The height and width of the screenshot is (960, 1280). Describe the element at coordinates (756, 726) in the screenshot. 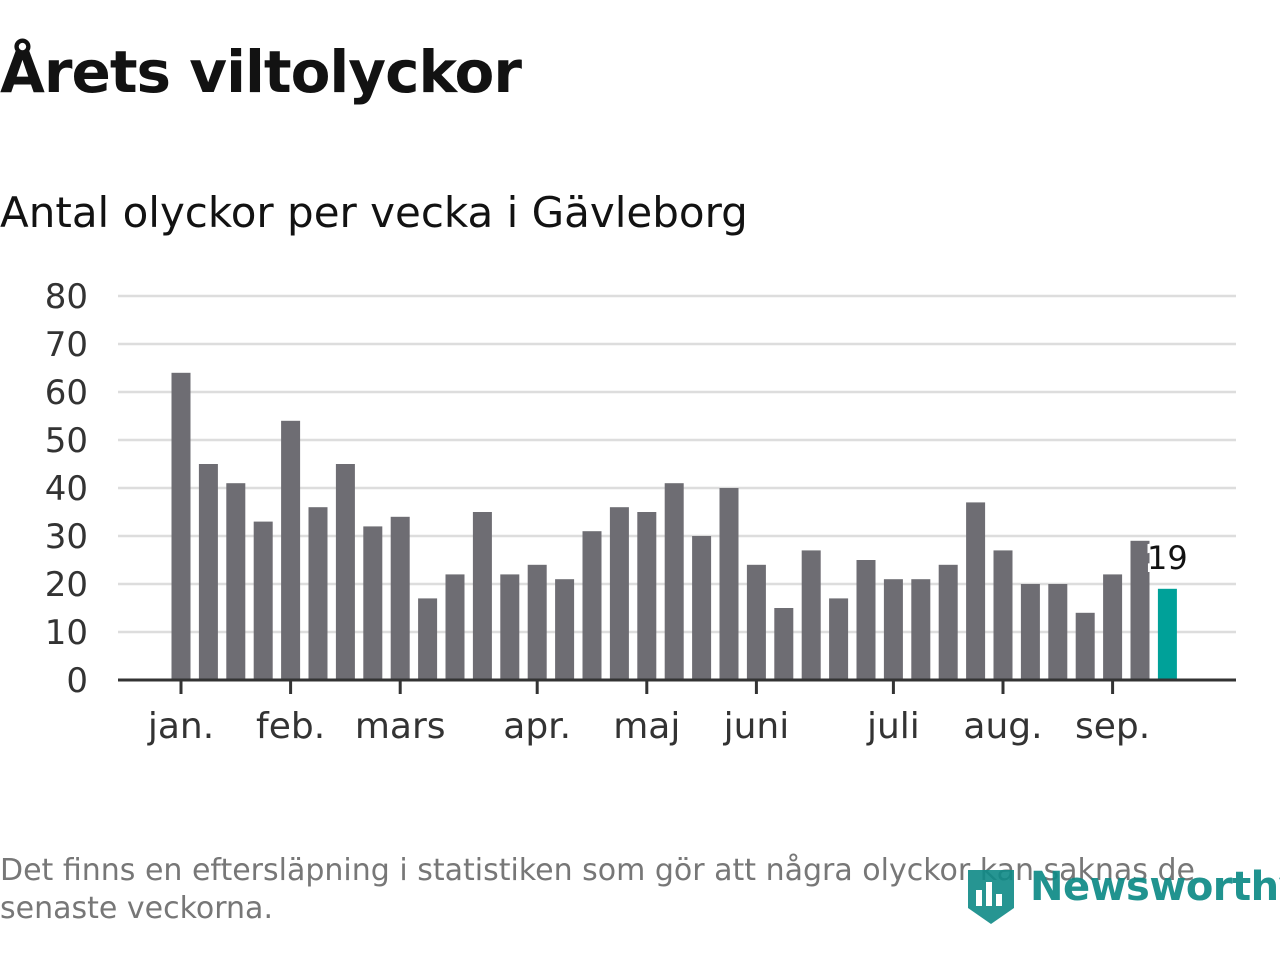

I see `x-tick-label: juni` at that location.